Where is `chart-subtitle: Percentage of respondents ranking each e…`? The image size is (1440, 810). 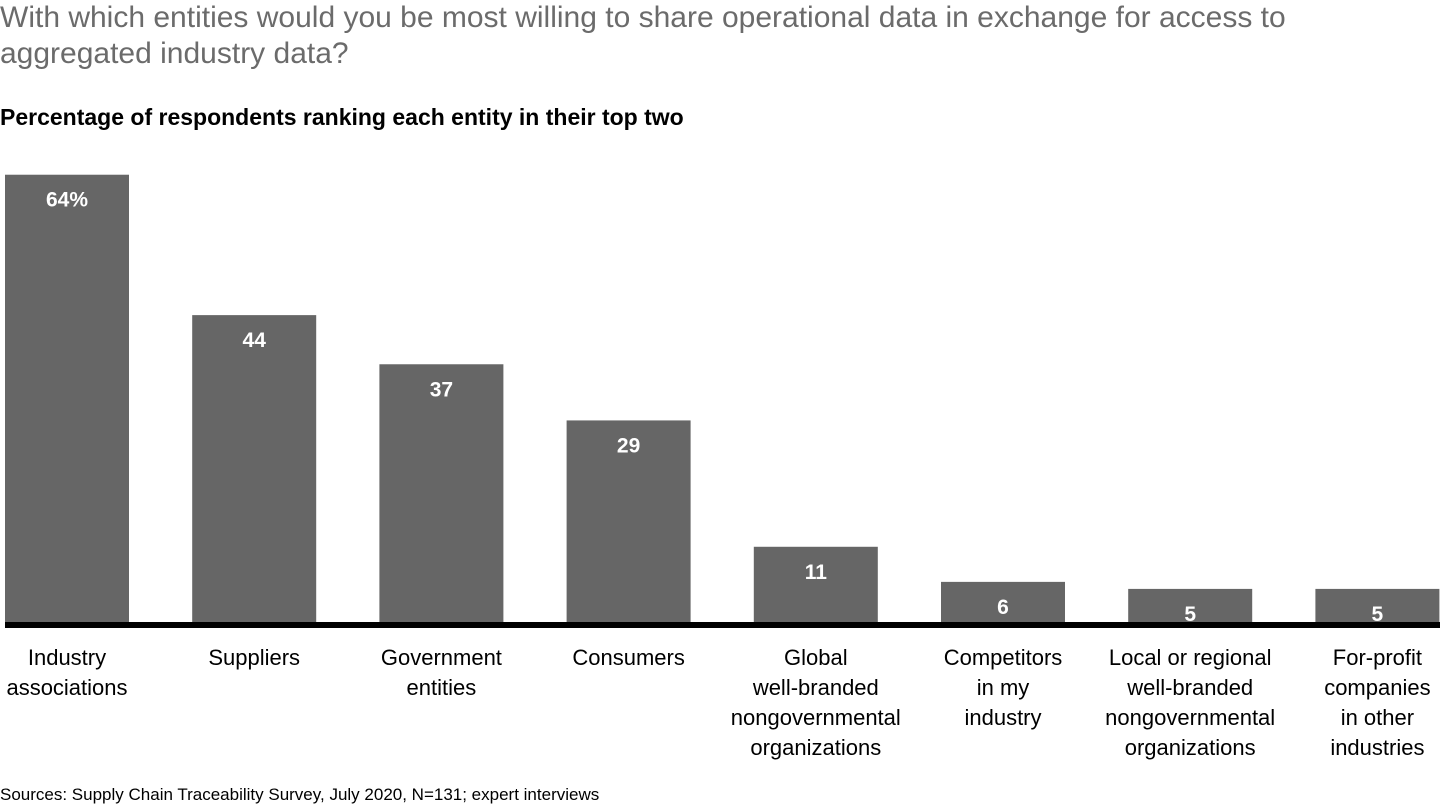 chart-subtitle: Percentage of respondents ranking each e… is located at coordinates (342, 117).